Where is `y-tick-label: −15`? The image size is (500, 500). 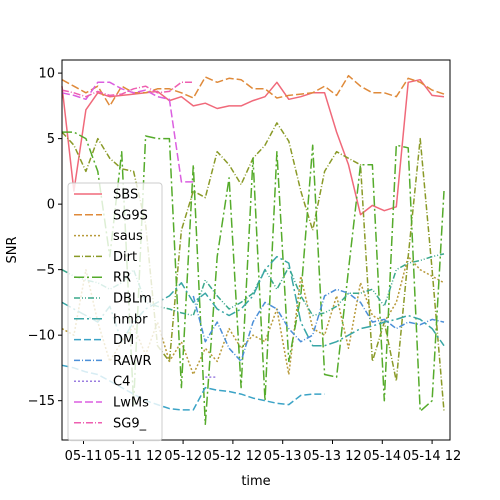 y-tick-label: −15 is located at coordinates (41, 401).